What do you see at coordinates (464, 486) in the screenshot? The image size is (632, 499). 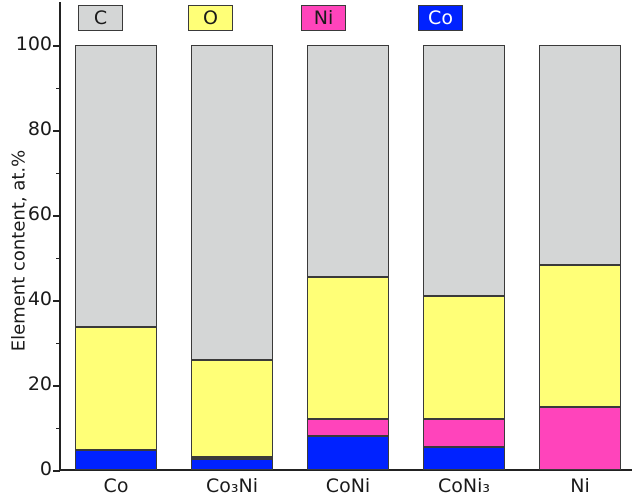 I see `x-tick-label: CoNi₃` at bounding box center [464, 486].